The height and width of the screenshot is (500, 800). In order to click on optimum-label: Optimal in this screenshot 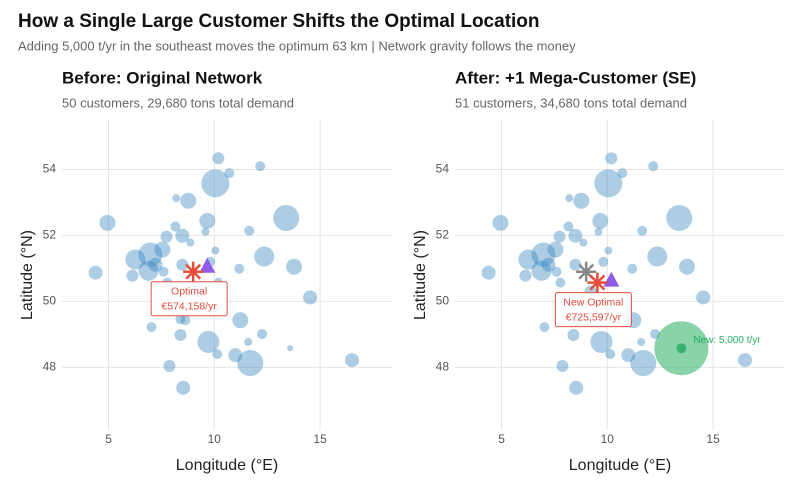, I will do `click(189, 291)`.